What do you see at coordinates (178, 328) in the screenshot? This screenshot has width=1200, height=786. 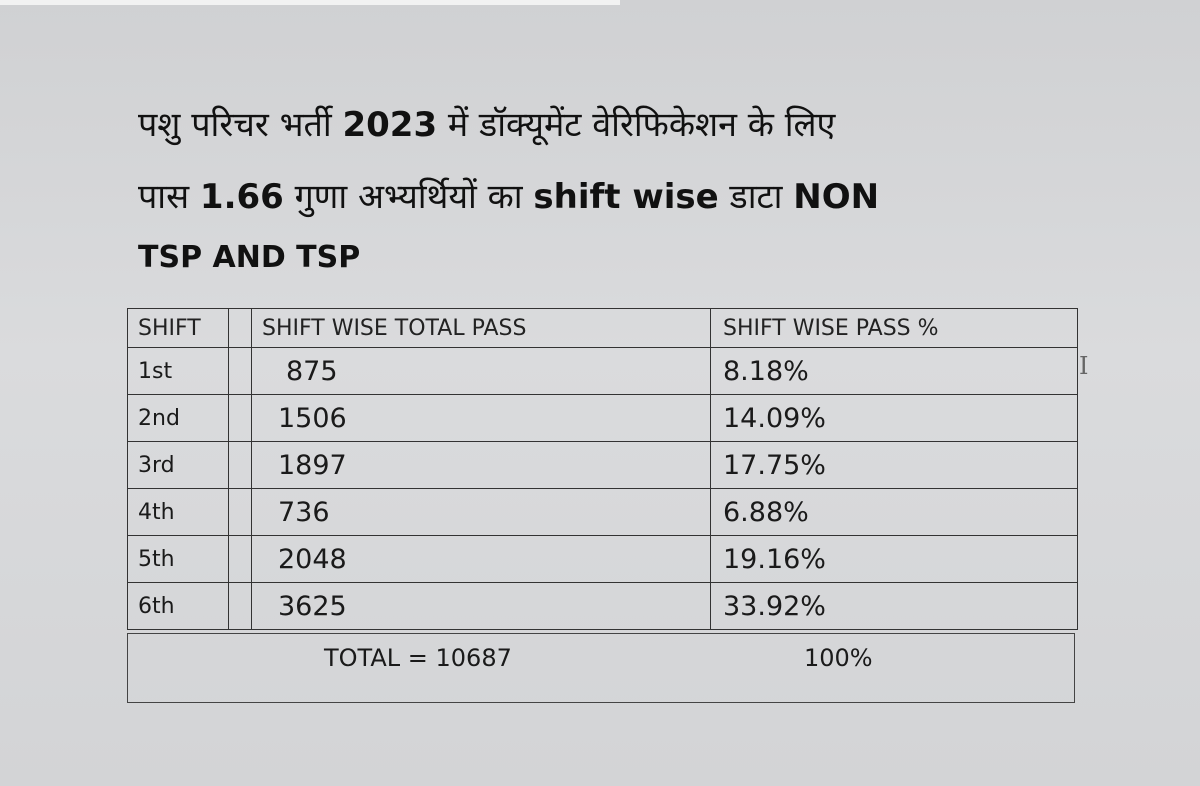 I see `column-header-shift: SHIFT` at bounding box center [178, 328].